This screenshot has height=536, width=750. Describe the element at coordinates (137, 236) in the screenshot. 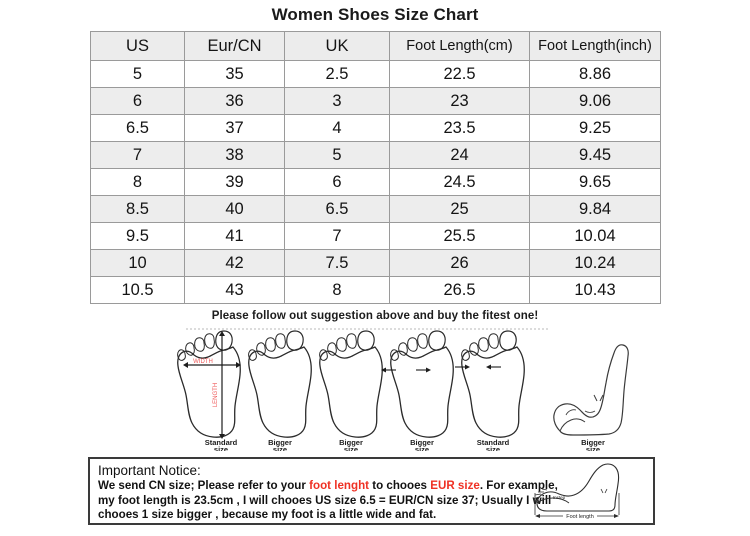

I see `cell-us: 9.5` at that location.